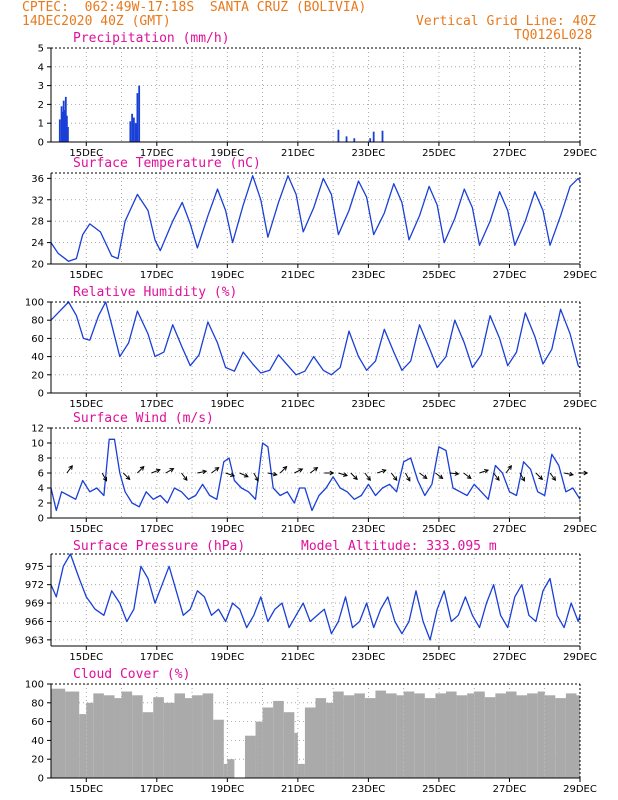 The width and height of the screenshot is (618, 800). Describe the element at coordinates (41, 459) in the screenshot. I see `y-tick-label: 8` at that location.